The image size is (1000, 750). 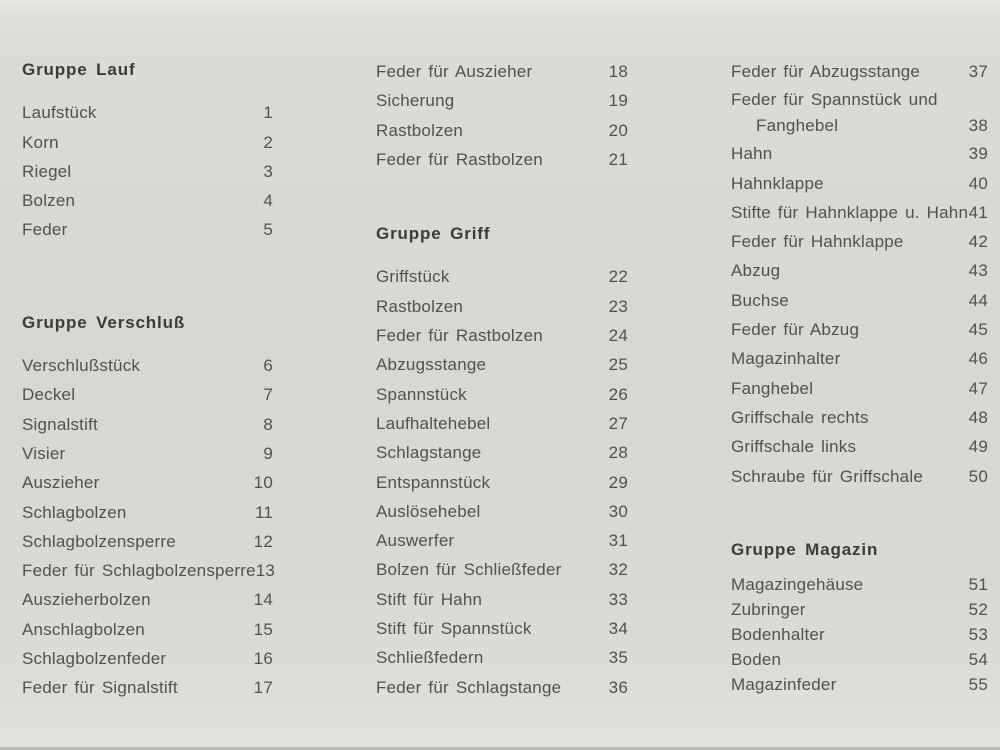 What do you see at coordinates (859, 300) in the screenshot?
I see `part-row: Buchse 44` at bounding box center [859, 300].